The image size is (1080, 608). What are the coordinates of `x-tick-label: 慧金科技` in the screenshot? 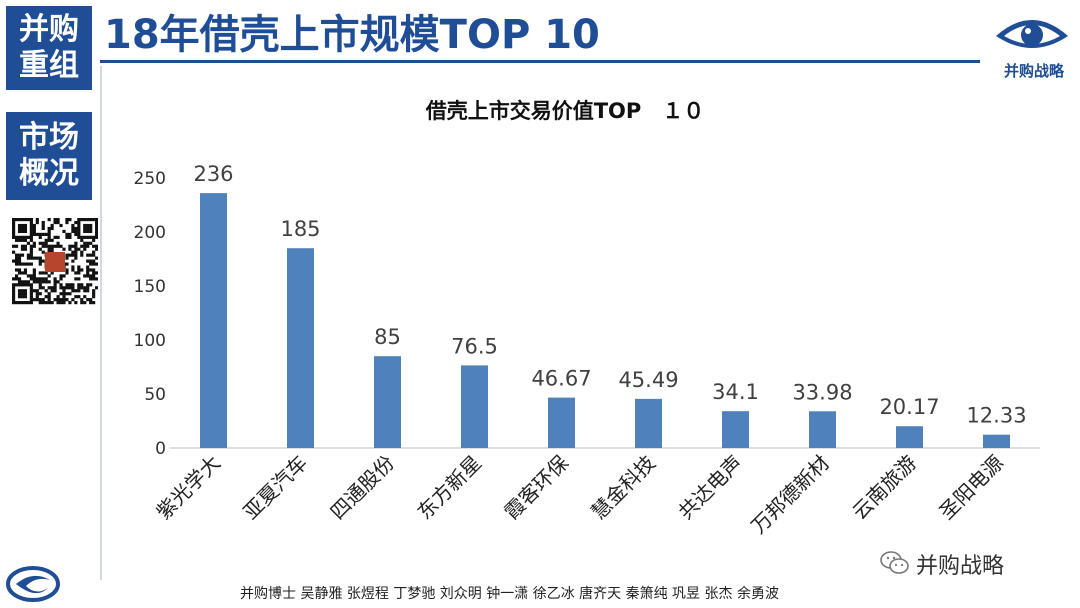 It's located at (623, 488).